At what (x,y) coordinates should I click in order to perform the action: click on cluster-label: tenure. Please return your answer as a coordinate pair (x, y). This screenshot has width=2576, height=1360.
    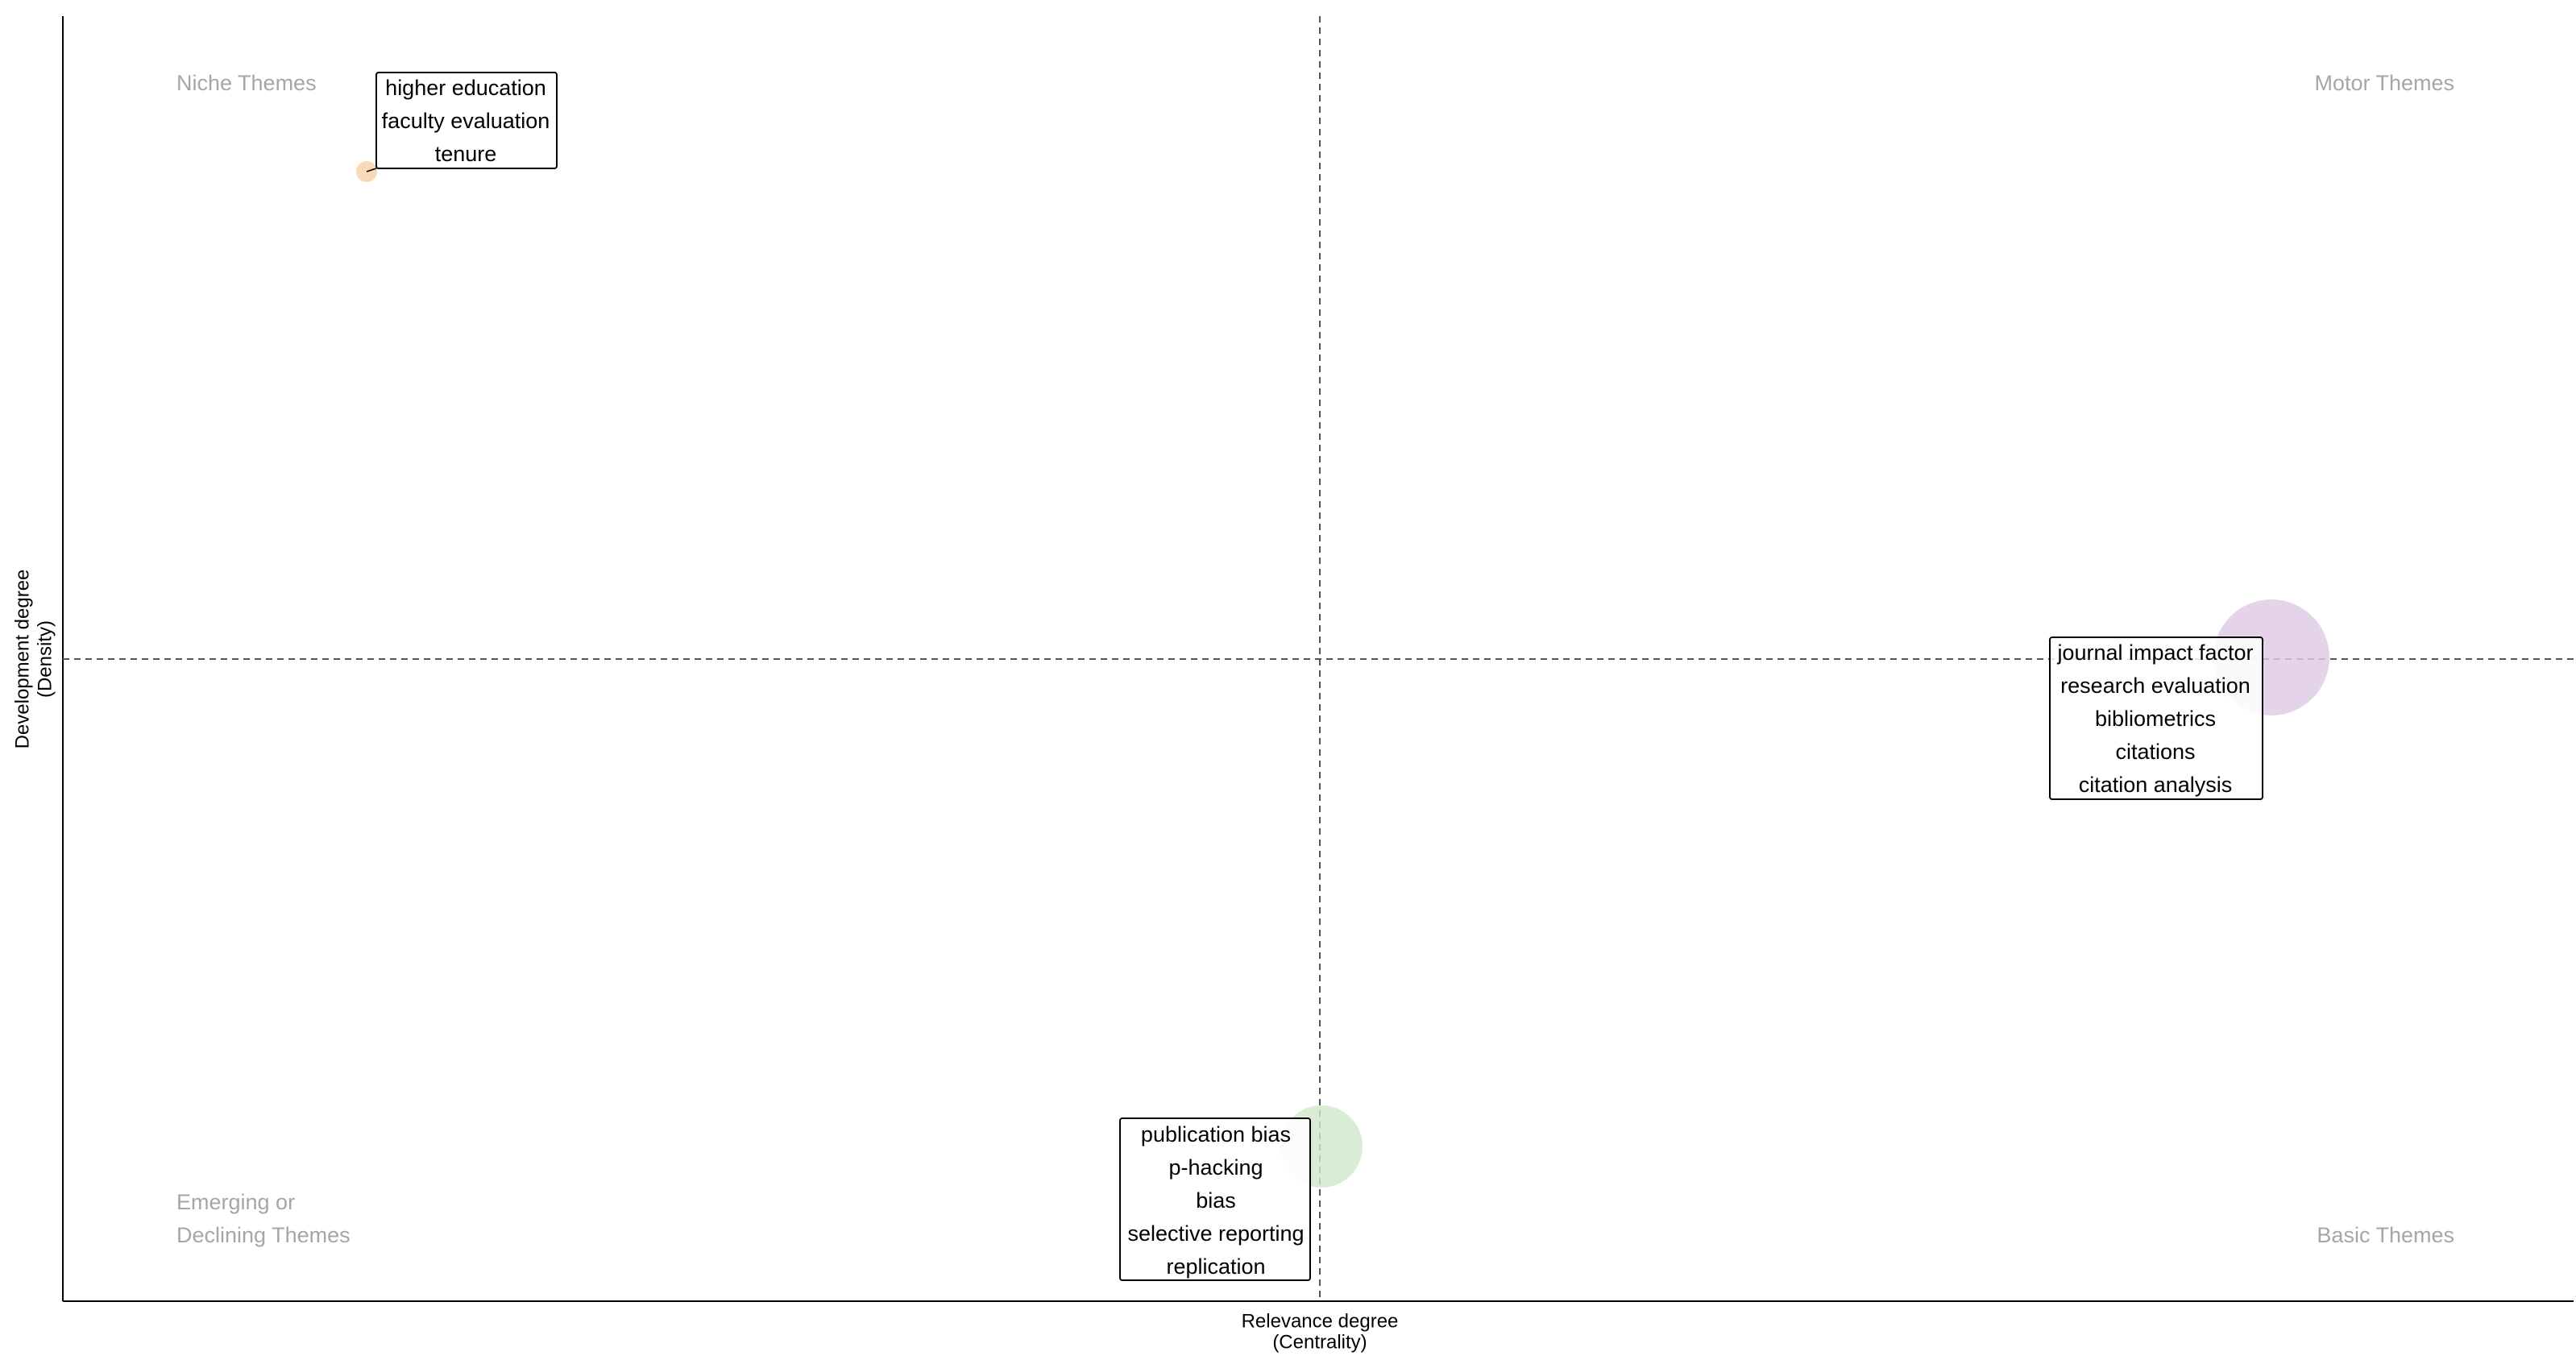
    Looking at the image, I should click on (466, 154).